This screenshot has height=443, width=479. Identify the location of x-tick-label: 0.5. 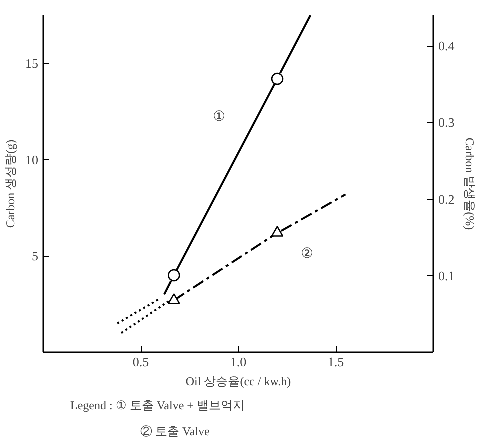
(141, 362).